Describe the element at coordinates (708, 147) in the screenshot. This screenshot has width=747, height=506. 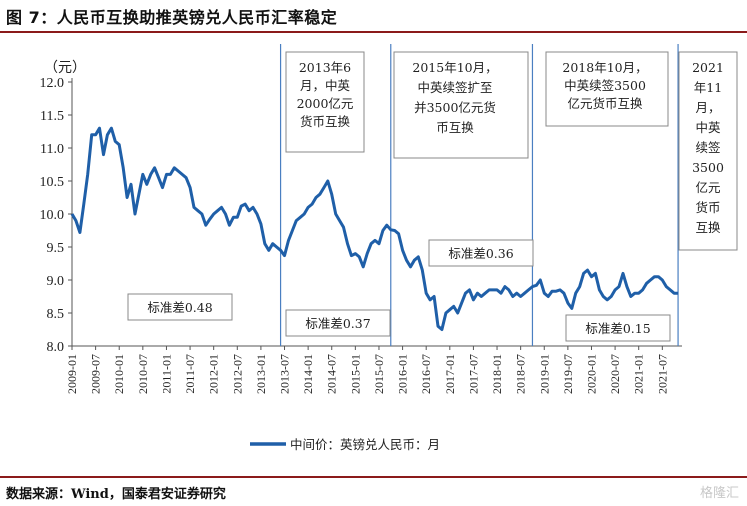
I see `annotation-text: 续签` at that location.